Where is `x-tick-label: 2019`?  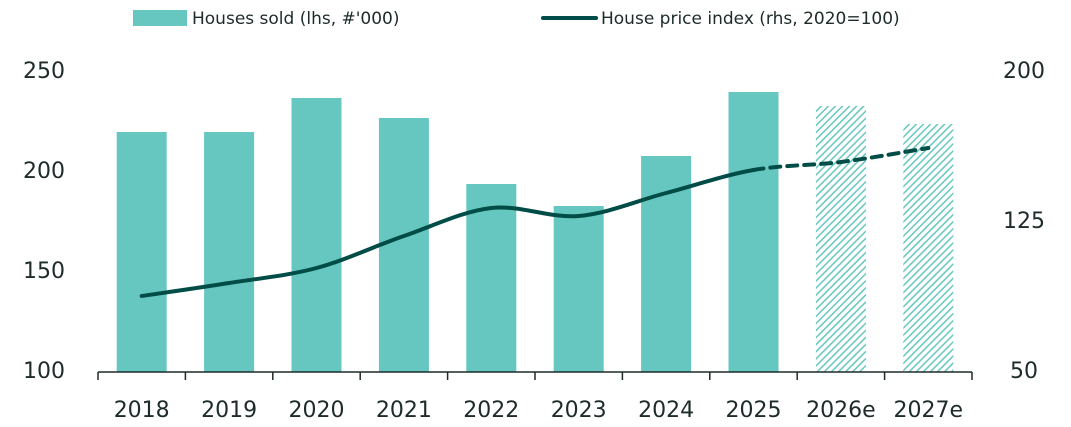
x-tick-label: 2019 is located at coordinates (229, 410).